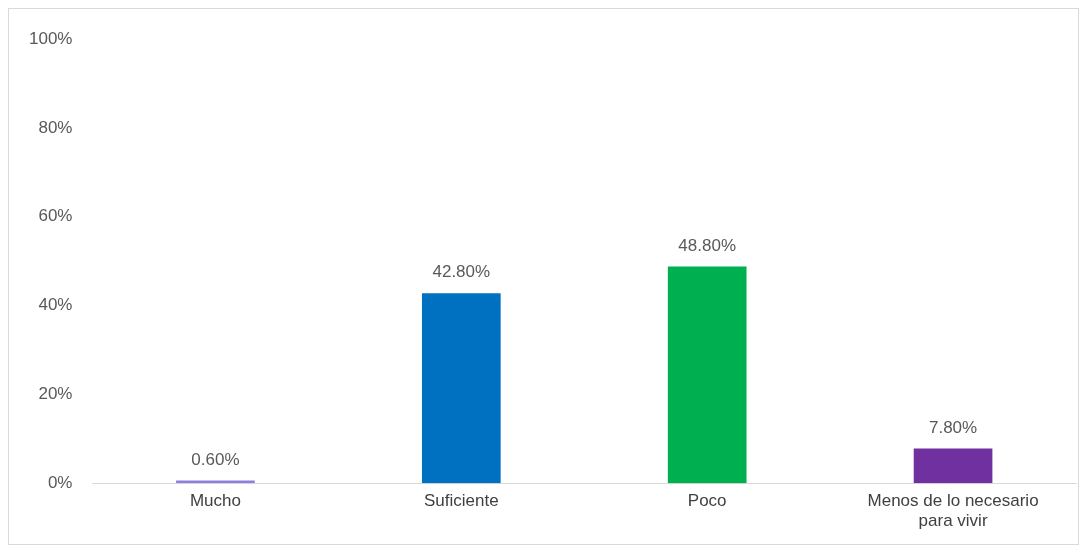 The image size is (1087, 553). Describe the element at coordinates (707, 501) in the screenshot. I see `x-tick-label: Poco` at that location.